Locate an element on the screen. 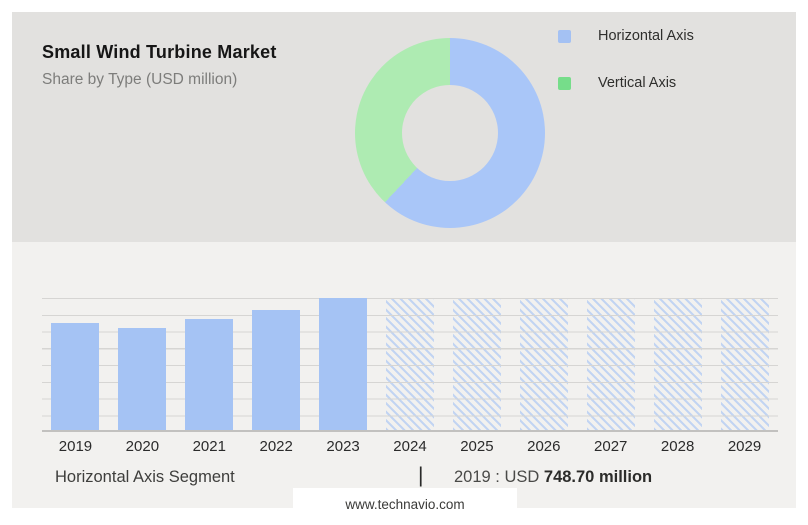  base-year-value: 2019 : USD 748.70 million is located at coordinates (553, 477).